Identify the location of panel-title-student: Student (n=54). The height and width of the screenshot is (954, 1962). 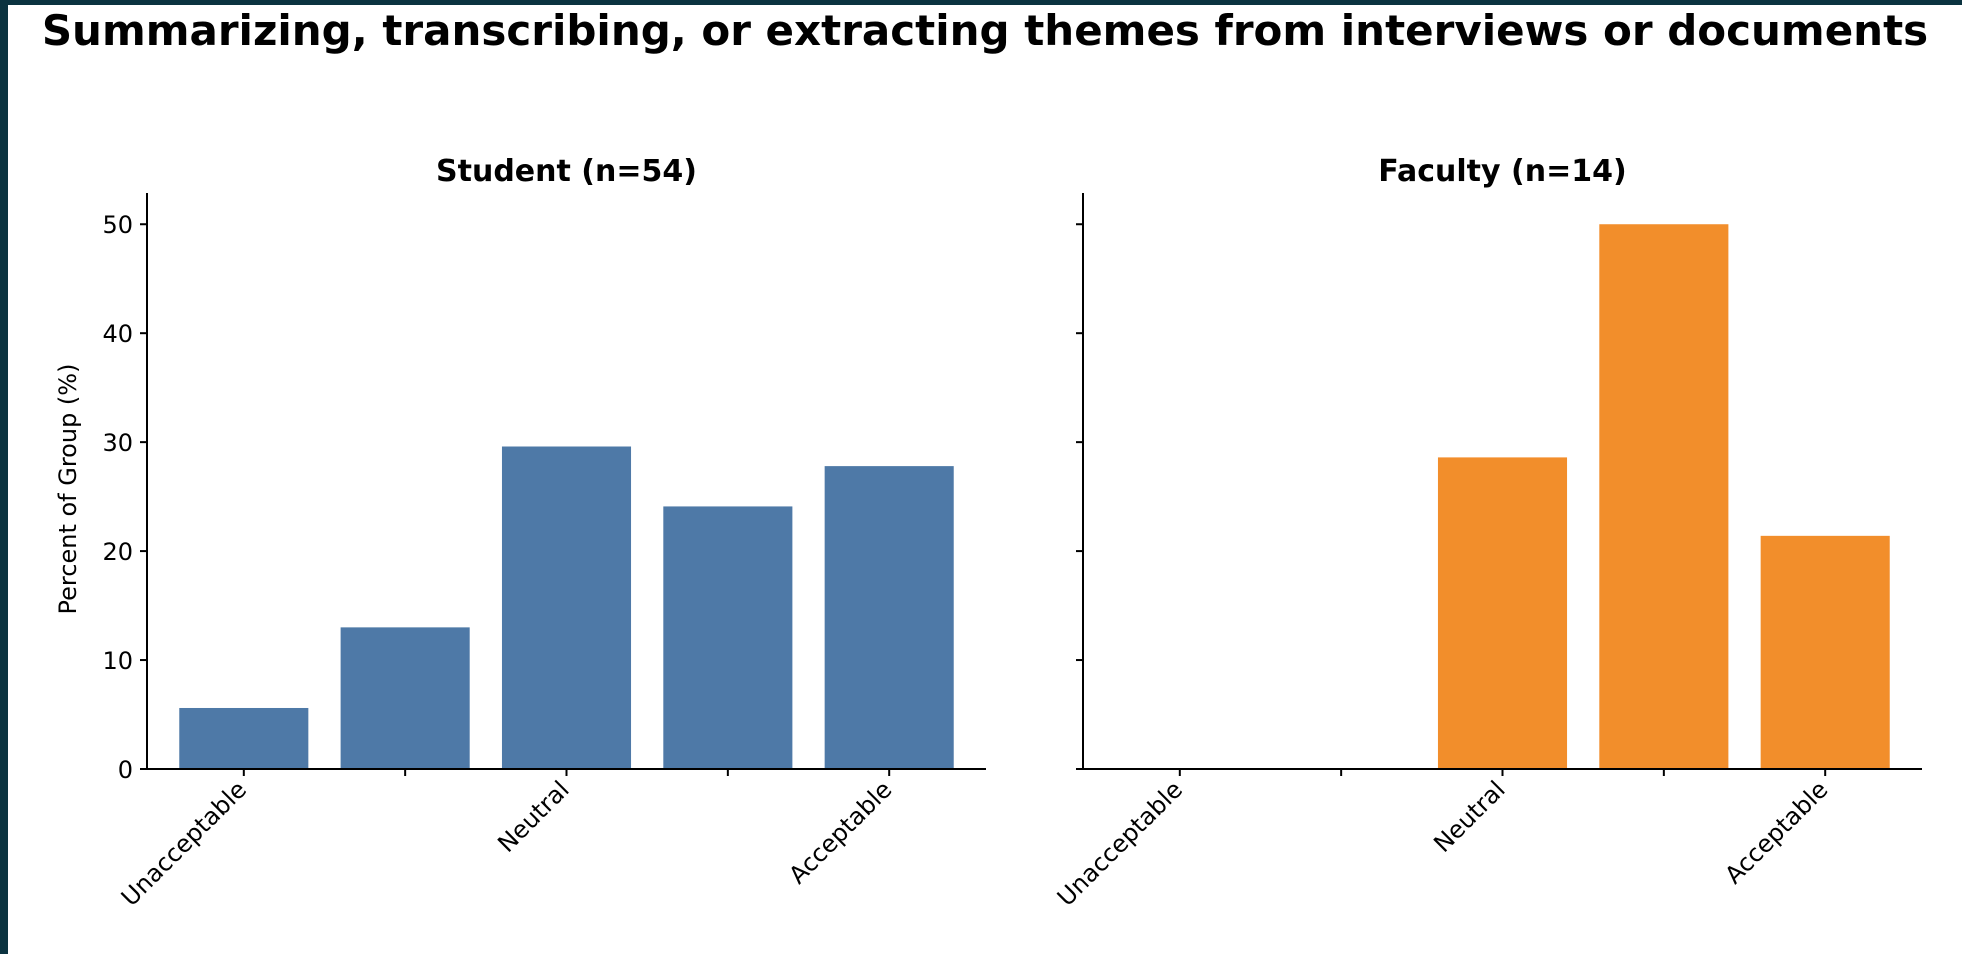
(566, 171).